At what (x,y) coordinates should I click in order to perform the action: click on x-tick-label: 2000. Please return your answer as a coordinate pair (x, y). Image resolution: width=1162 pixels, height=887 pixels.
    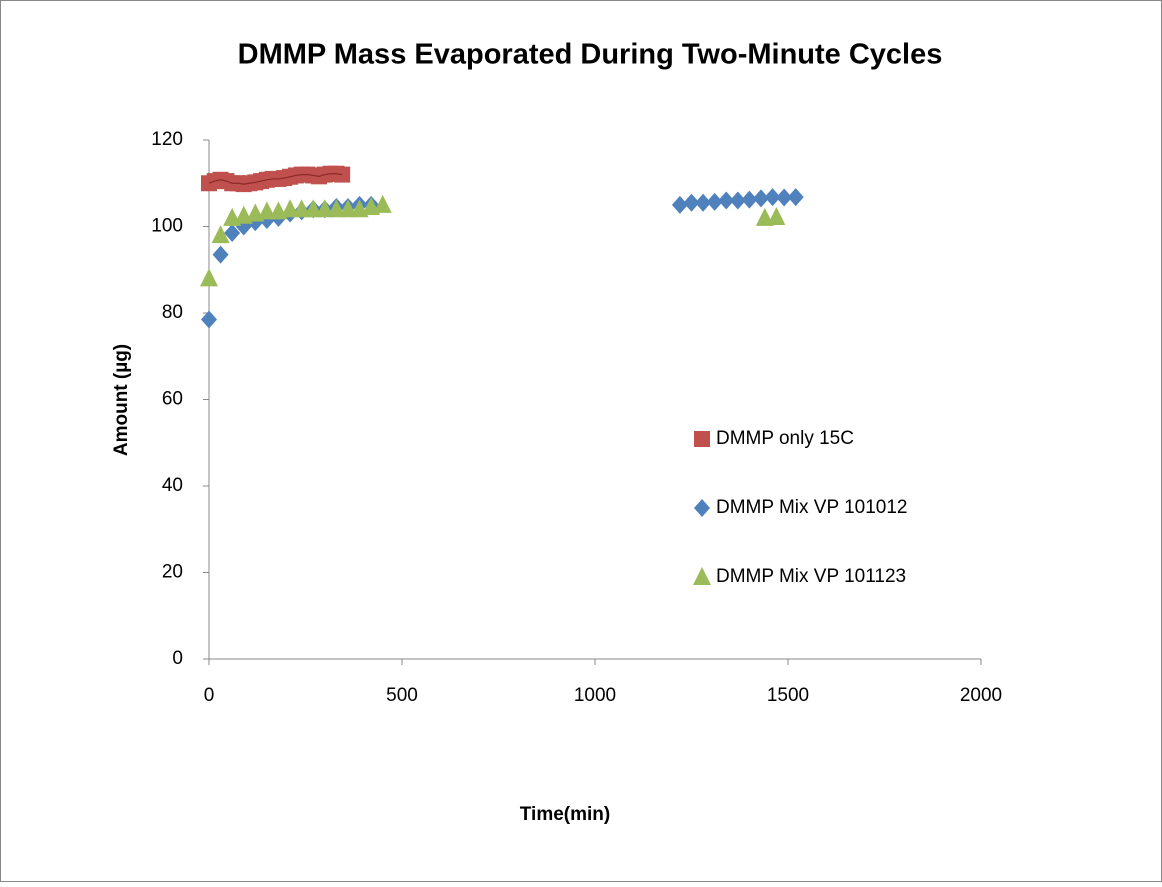
    Looking at the image, I should click on (981, 695).